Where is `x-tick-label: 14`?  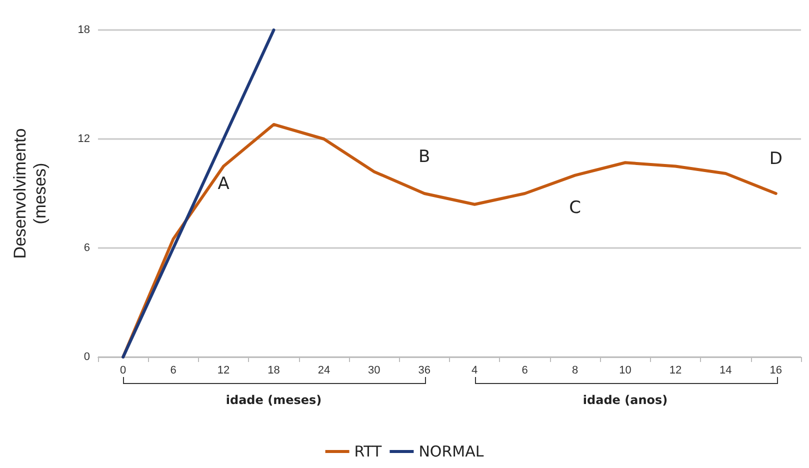 x-tick-label: 14 is located at coordinates (726, 370).